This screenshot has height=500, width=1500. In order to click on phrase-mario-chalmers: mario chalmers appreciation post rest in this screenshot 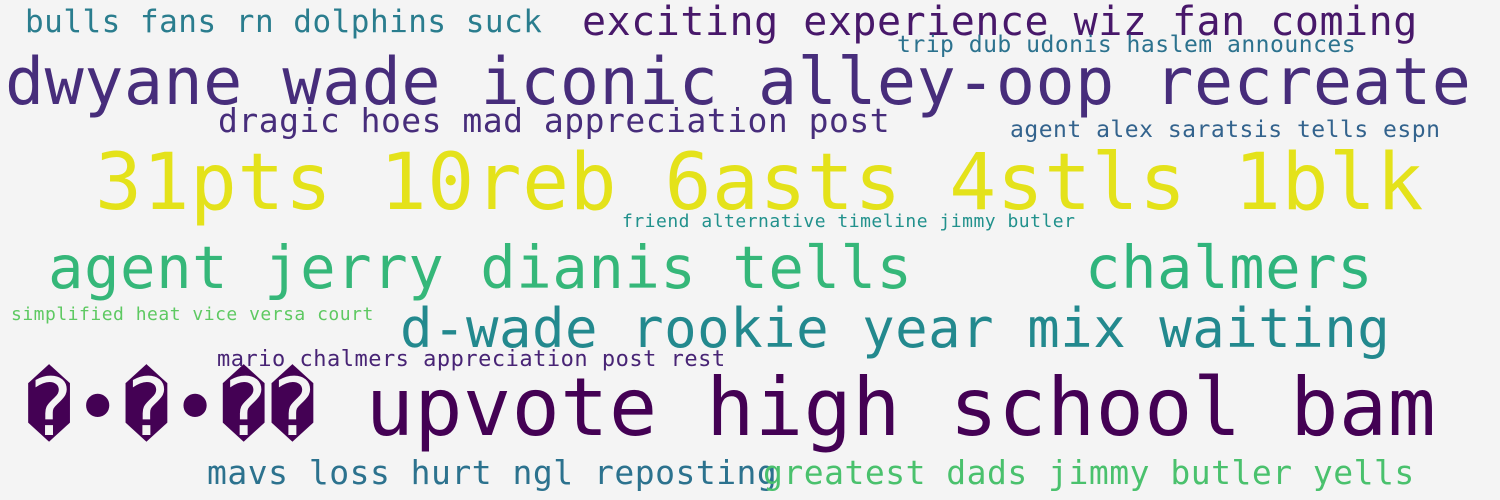, I will do `click(471, 359)`.